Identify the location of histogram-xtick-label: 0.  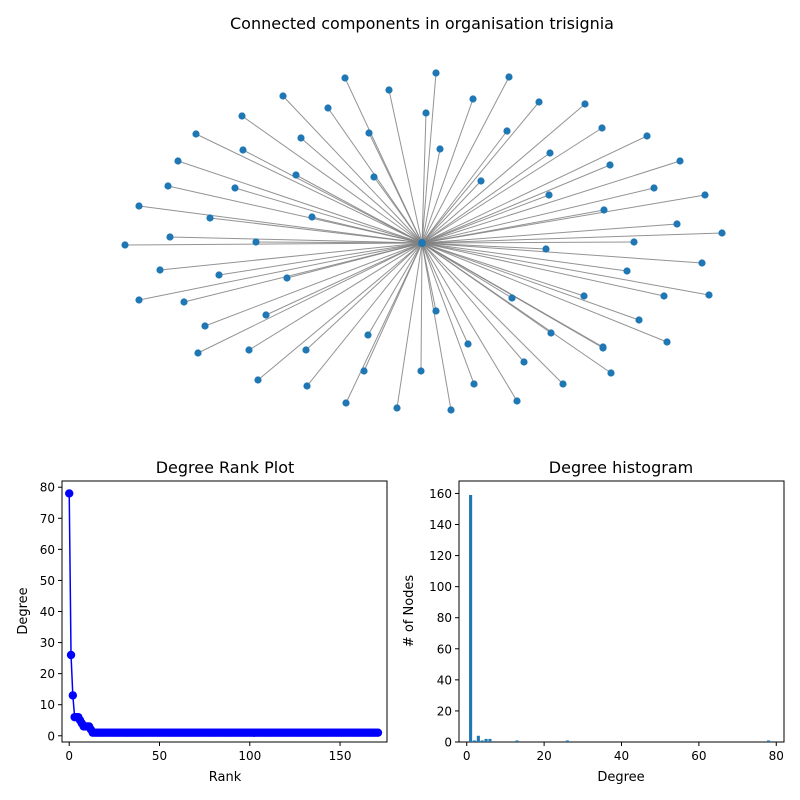
(467, 756).